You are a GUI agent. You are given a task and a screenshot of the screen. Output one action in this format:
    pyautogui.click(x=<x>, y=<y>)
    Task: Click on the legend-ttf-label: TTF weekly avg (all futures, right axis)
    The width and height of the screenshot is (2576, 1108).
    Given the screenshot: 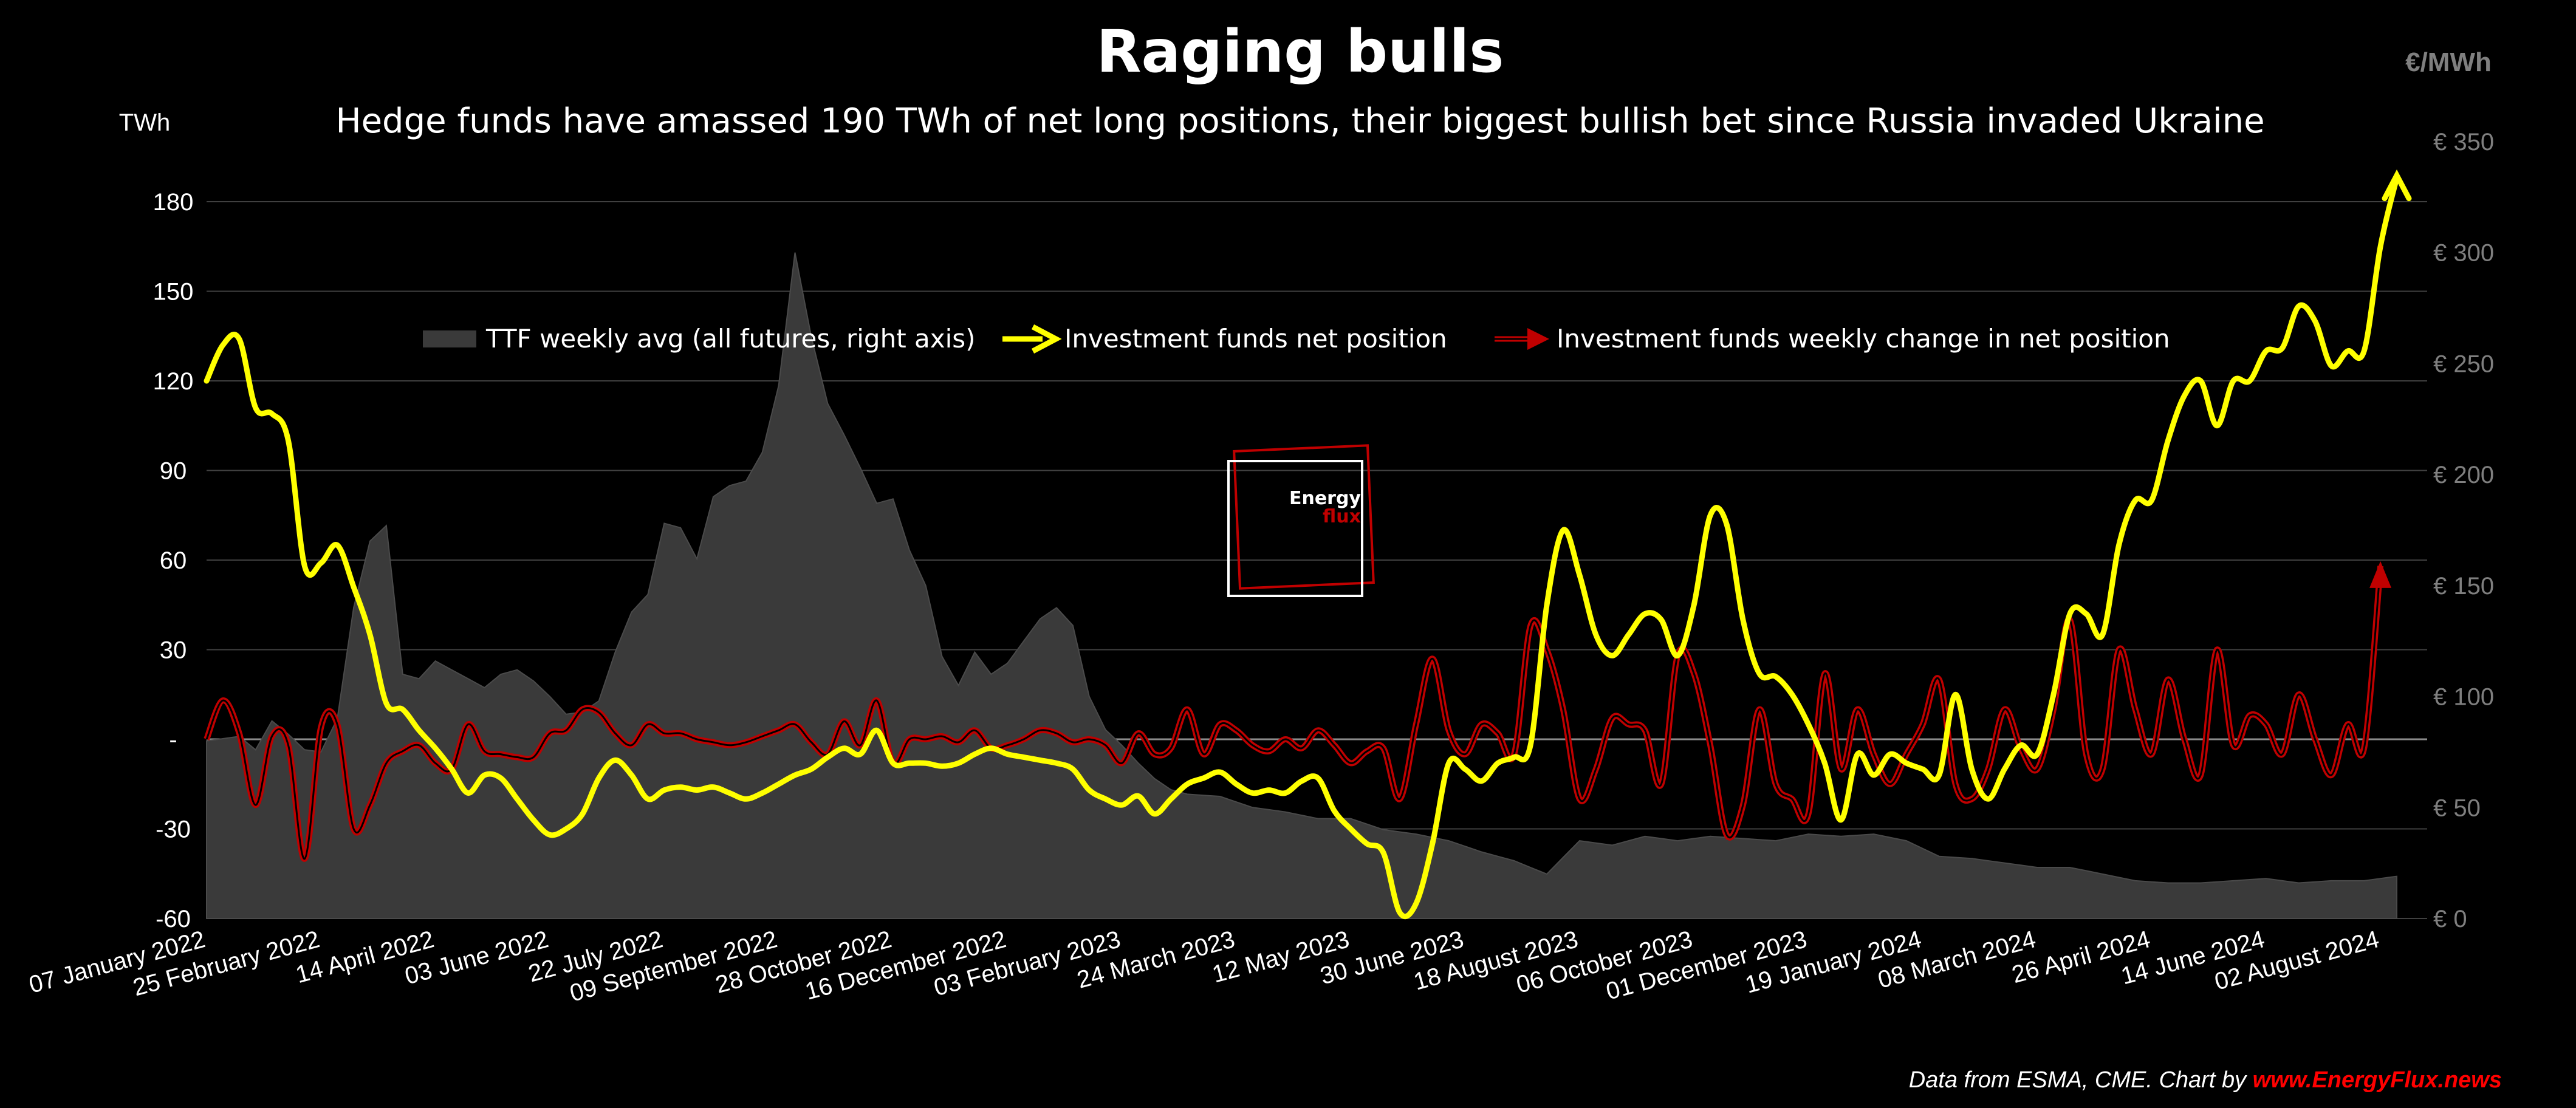 What is the action you would take?
    pyautogui.click(x=730, y=339)
    